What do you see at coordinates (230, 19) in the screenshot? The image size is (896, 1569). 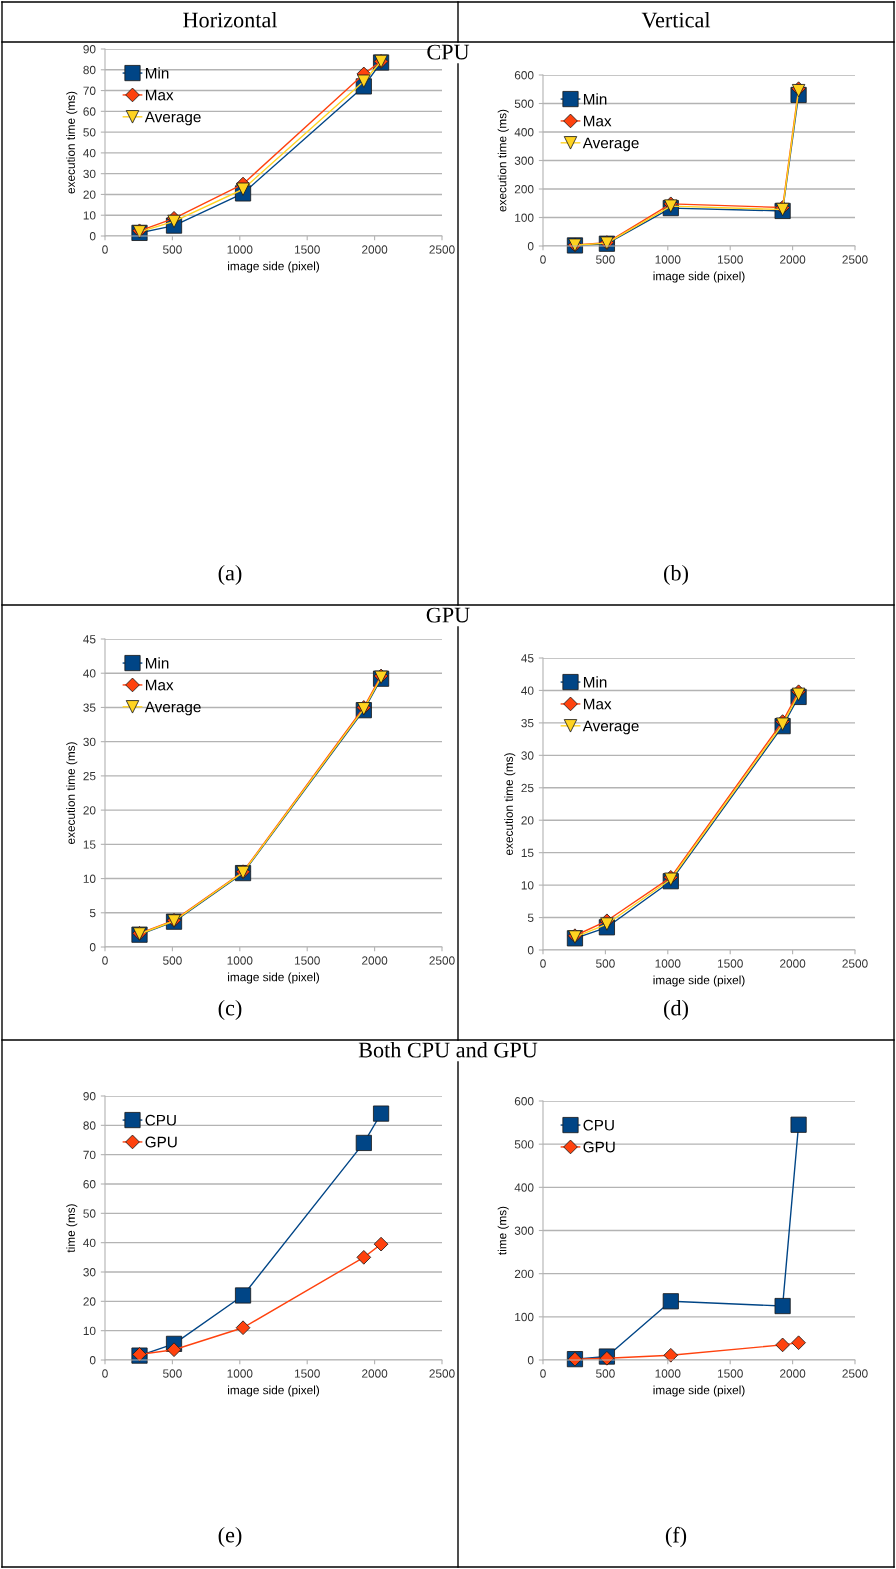 I see `text: Horizontal` at bounding box center [230, 19].